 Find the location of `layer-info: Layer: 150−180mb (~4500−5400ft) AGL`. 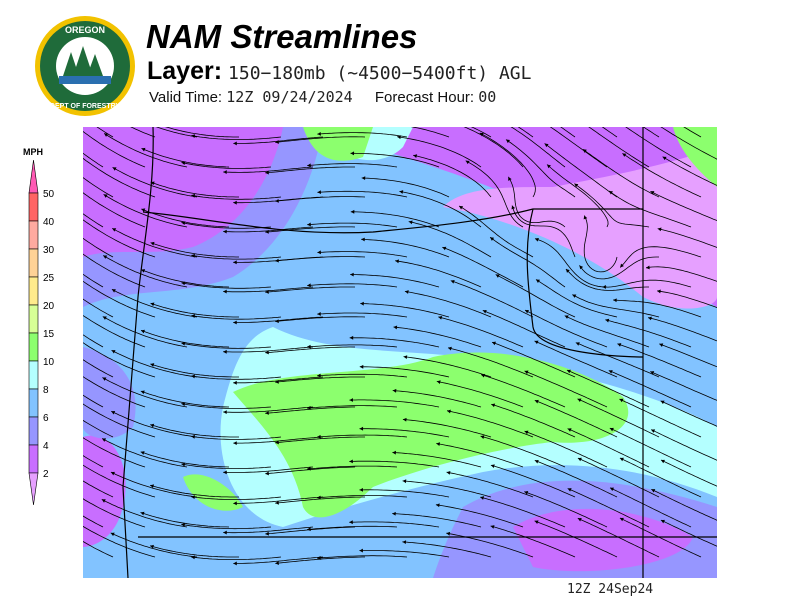

layer-info: Layer: 150−180mb (~4500−5400ft) AGL is located at coordinates (339, 71).